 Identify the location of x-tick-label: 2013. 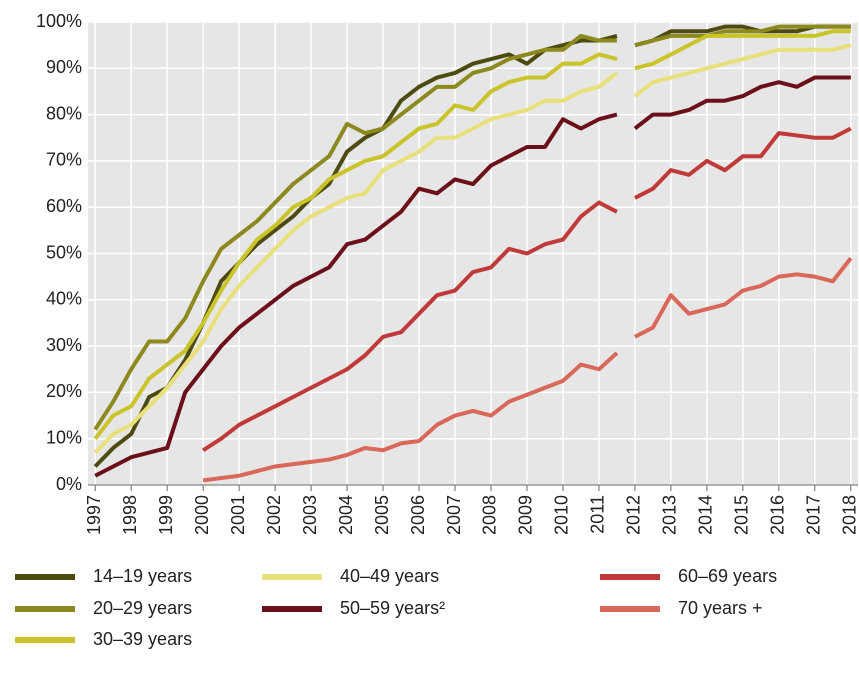
(670, 515).